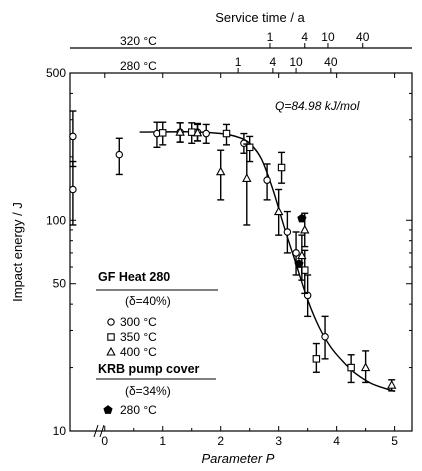 This screenshot has width=422, height=471. Describe the element at coordinates (17, 252) in the screenshot. I see `y-axis-title: Impact energy / J` at that location.